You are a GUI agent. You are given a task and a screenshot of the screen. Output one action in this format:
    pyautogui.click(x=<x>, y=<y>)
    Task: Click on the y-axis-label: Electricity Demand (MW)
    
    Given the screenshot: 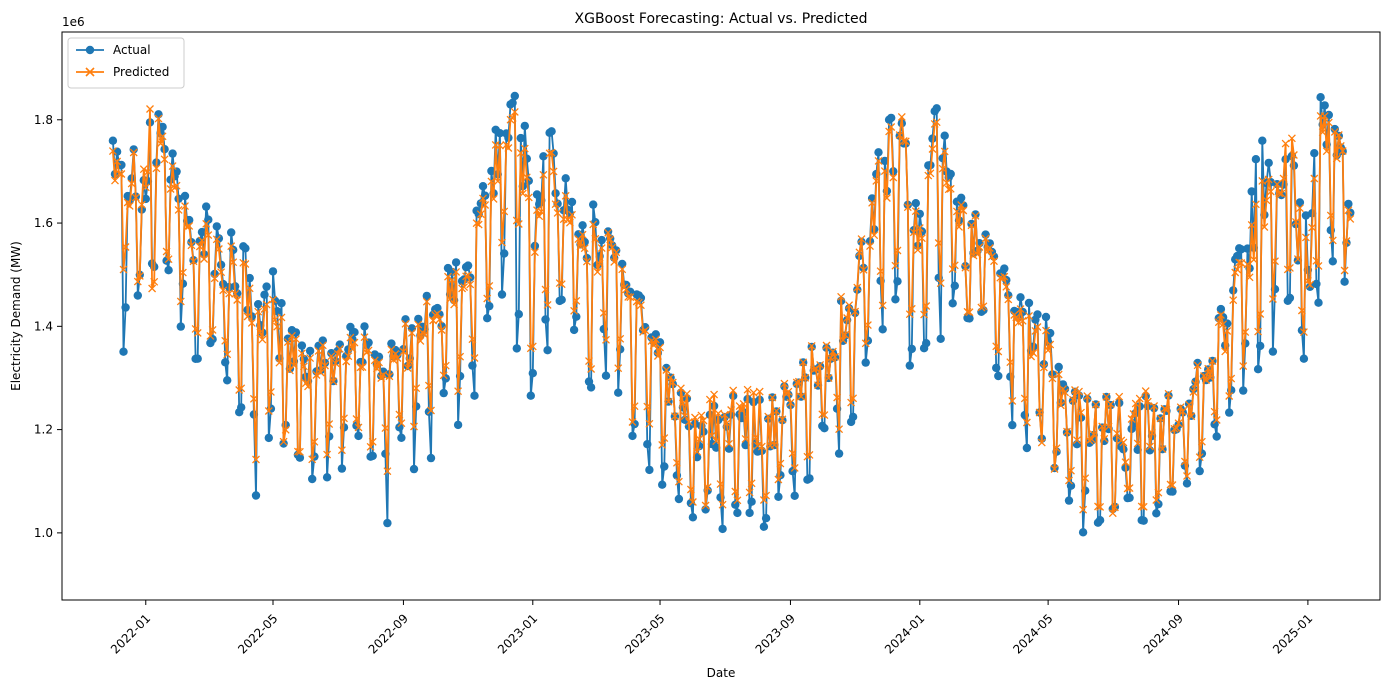 What is the action you would take?
    pyautogui.click(x=16, y=316)
    